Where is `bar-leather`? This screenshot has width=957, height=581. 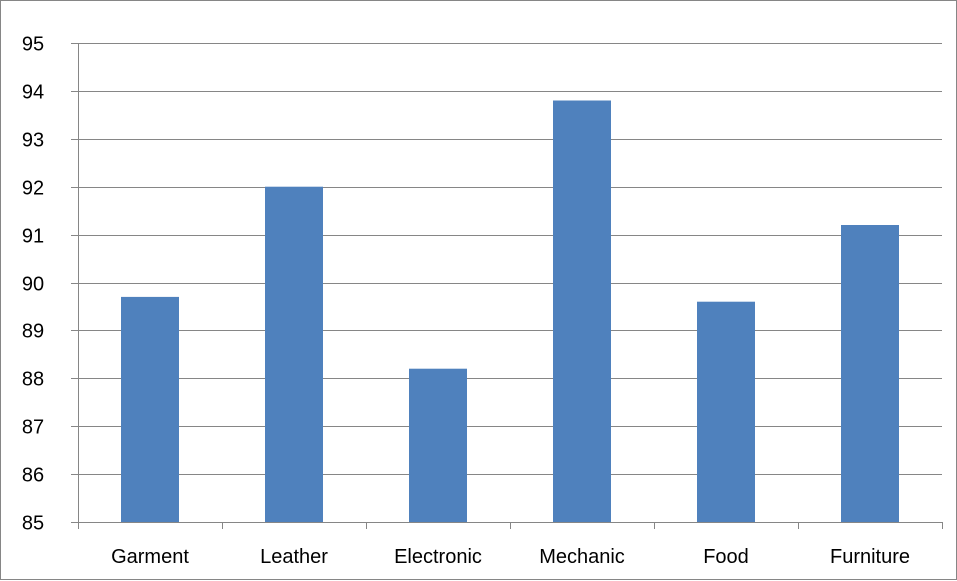
bar-leather is located at coordinates (294, 354).